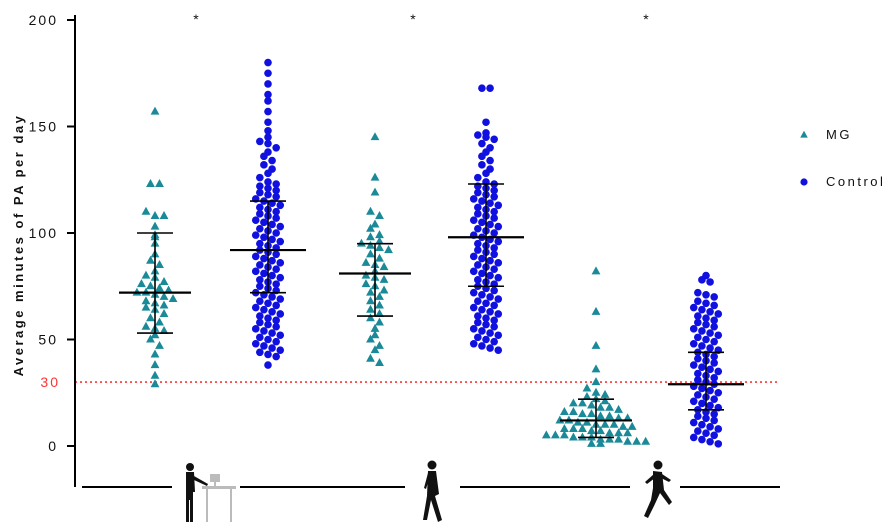 The width and height of the screenshot is (895, 530). I want to click on y-tick-label: 150, so click(43, 127).